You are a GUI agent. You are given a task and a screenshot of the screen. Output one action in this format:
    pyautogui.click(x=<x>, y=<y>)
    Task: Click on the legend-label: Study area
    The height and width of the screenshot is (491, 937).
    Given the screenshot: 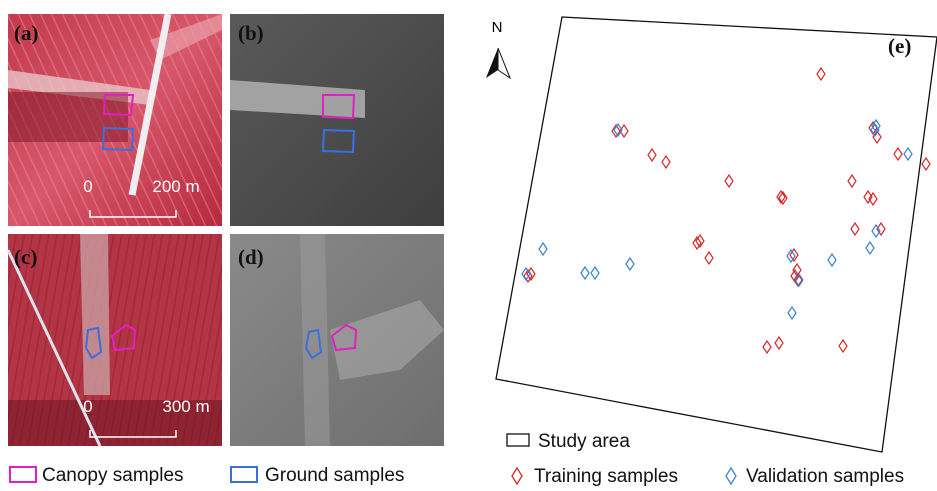 What is the action you would take?
    pyautogui.click(x=584, y=441)
    